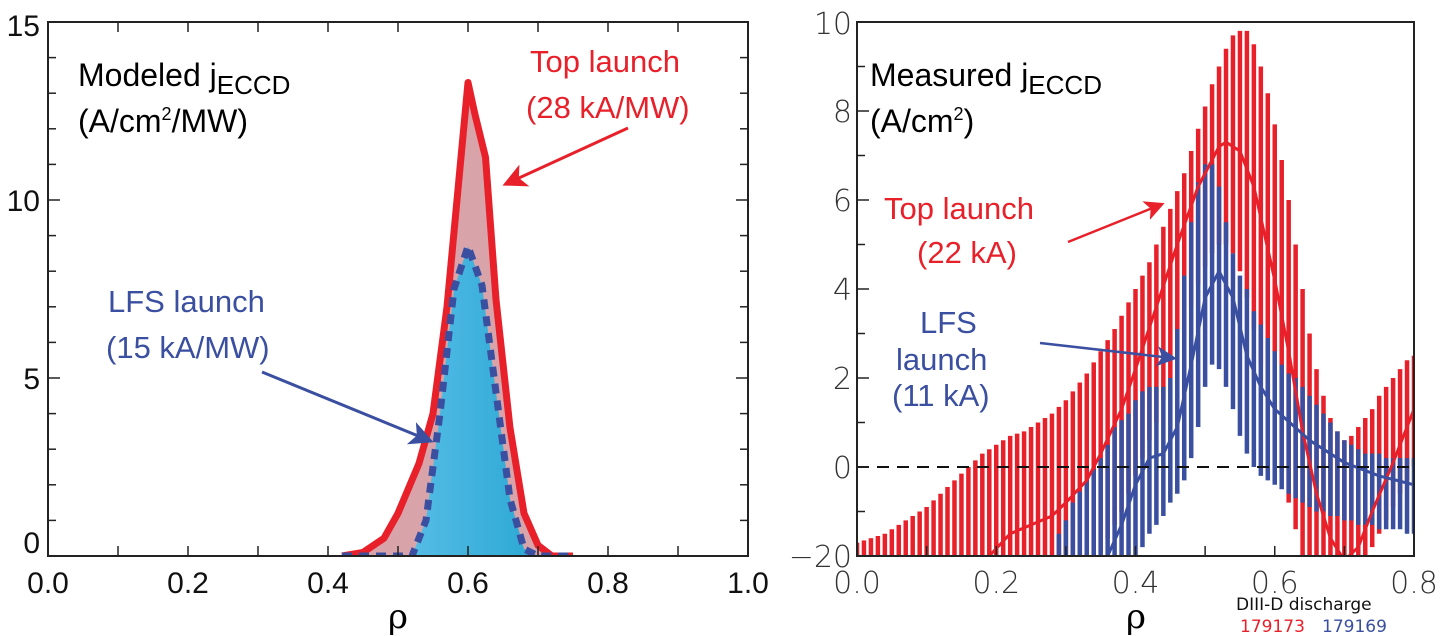  I want to click on y-tick-label: 2, so click(842, 379).